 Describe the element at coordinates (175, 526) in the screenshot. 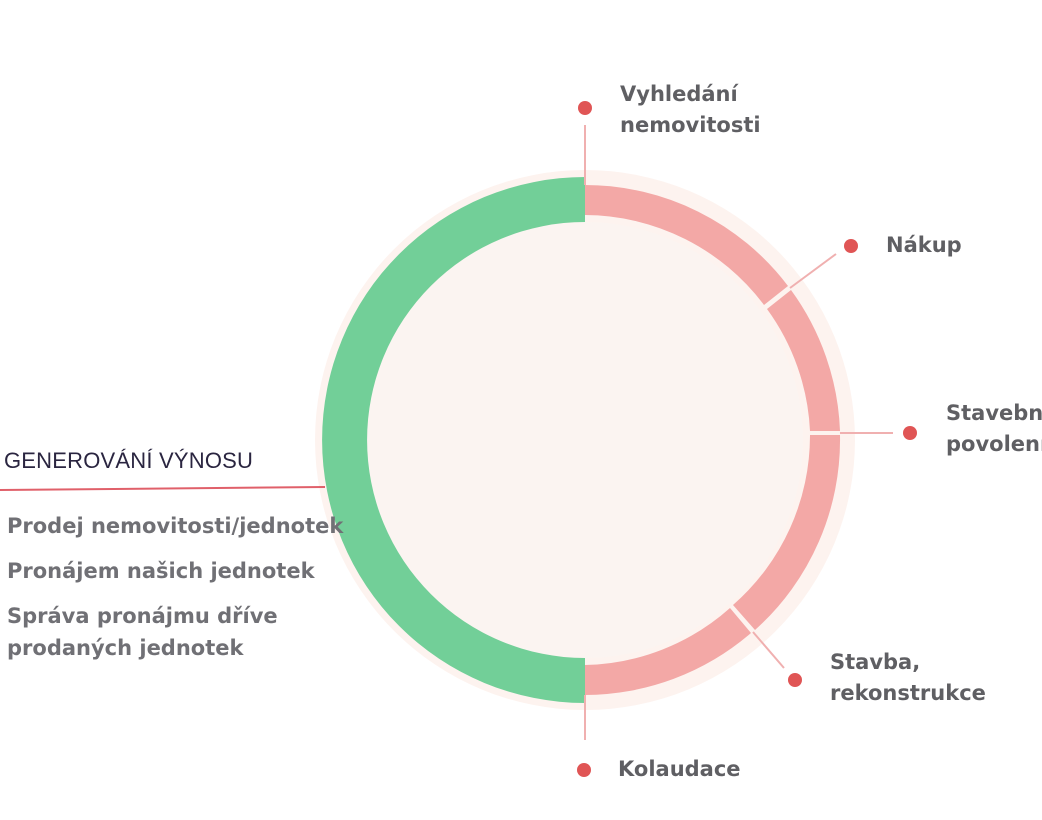

I see `revenue-item: Prodej nemovitosti/jednotek` at that location.